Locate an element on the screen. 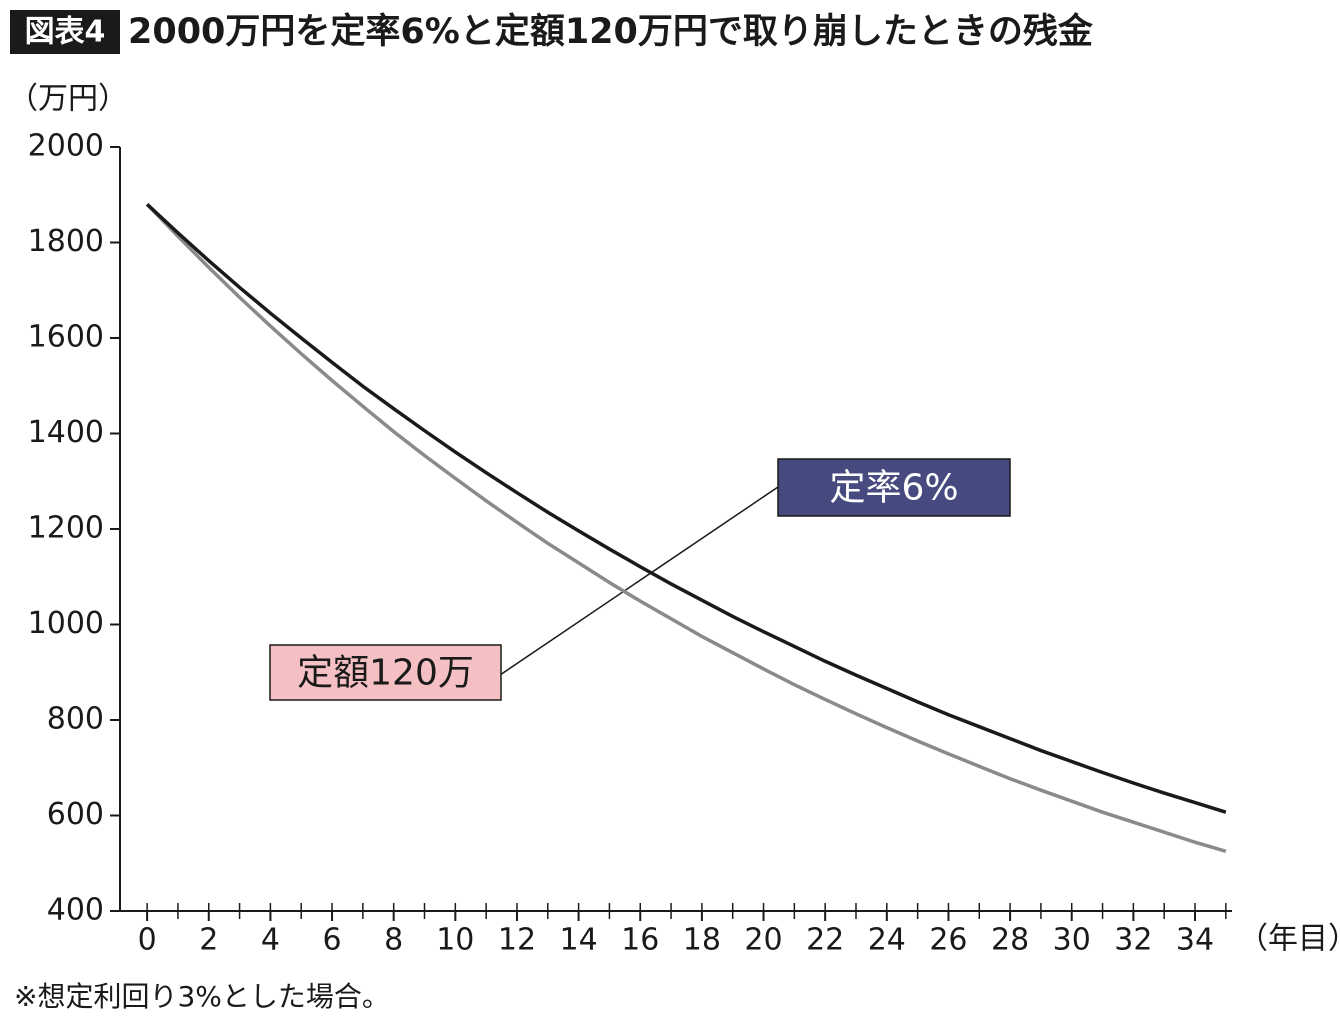 The height and width of the screenshot is (1025, 1340). x-tick-label: 30 is located at coordinates (1072, 940).